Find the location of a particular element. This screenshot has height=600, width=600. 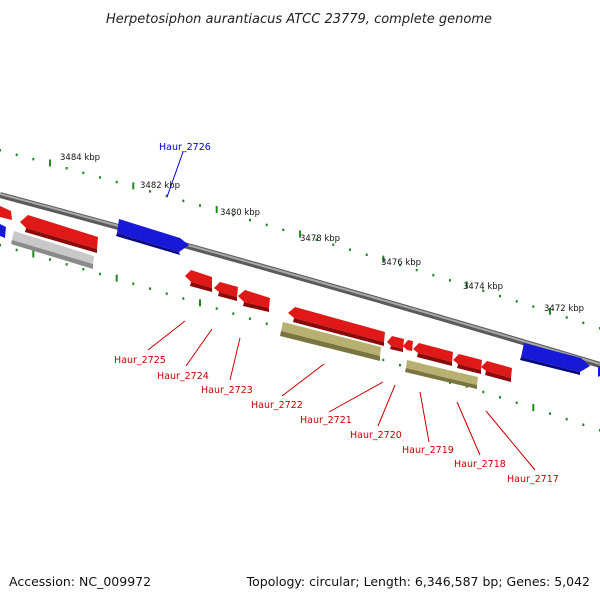

gene-haur-2717-arrow is located at coordinates (496, 371).